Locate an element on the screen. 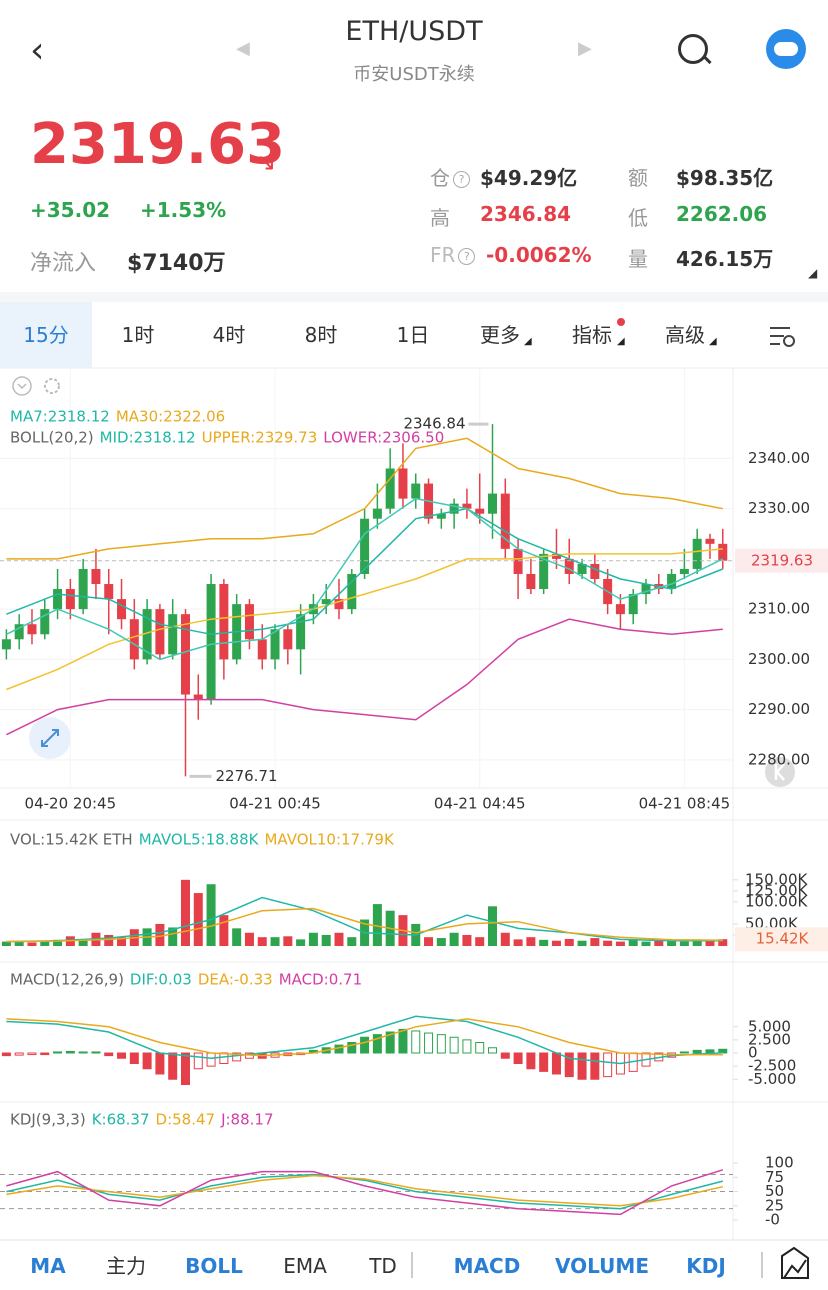  indicator-toggle: MACD is located at coordinates (487, 1266).